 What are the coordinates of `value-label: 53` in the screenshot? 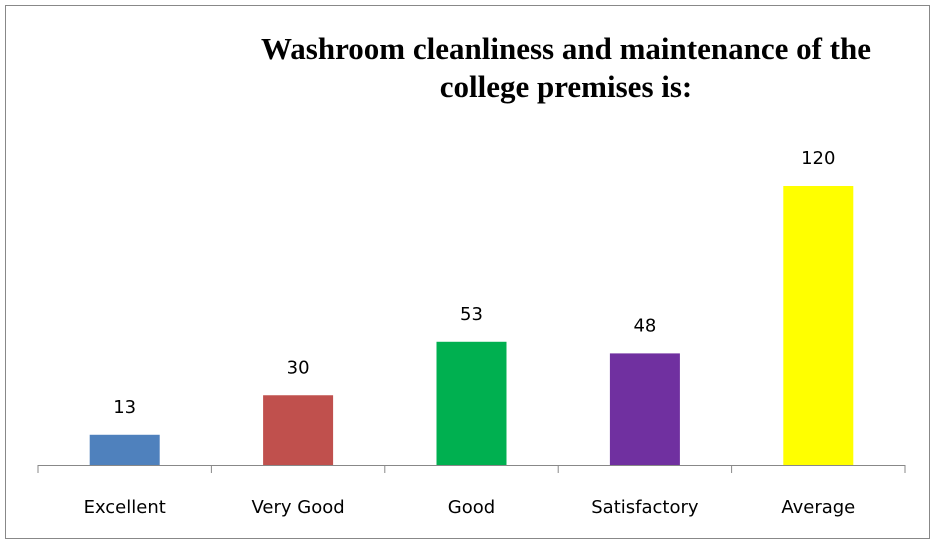 It's located at (471, 314).